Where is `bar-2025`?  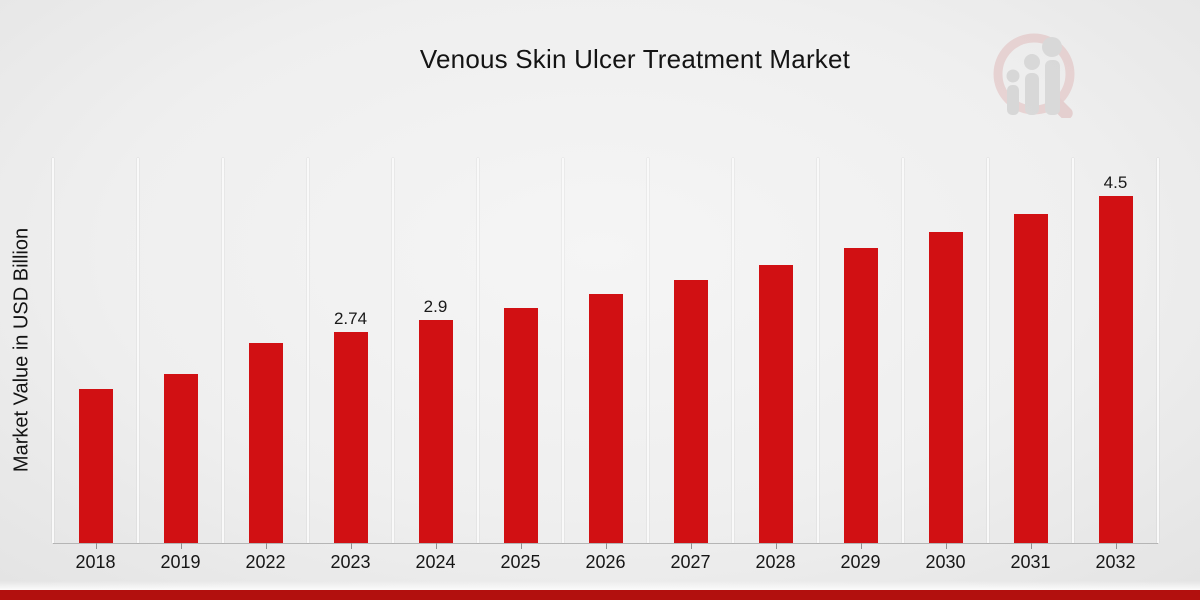 bar-2025 is located at coordinates (520, 425).